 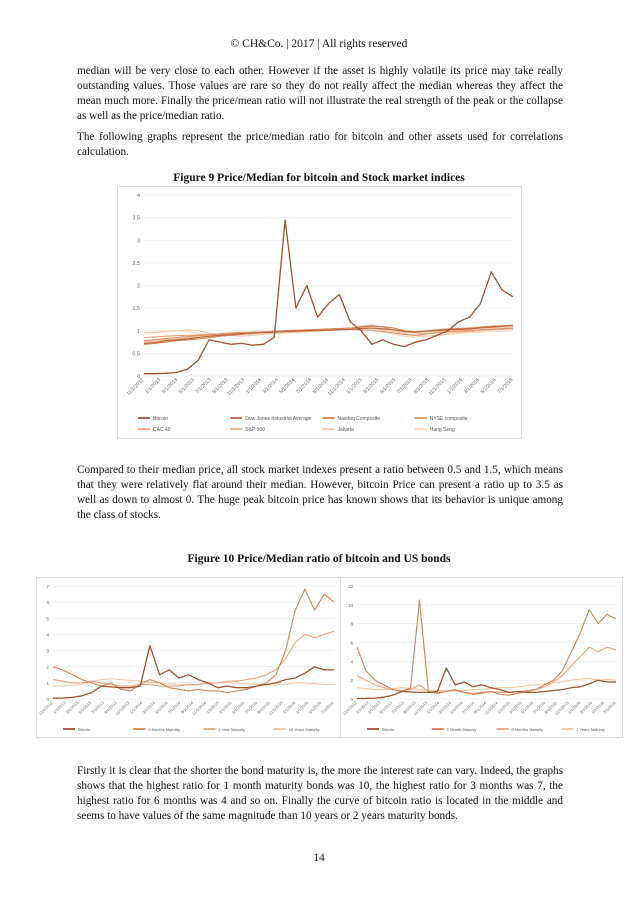 I want to click on y-tick-label: 8, so click(x=351, y=624).